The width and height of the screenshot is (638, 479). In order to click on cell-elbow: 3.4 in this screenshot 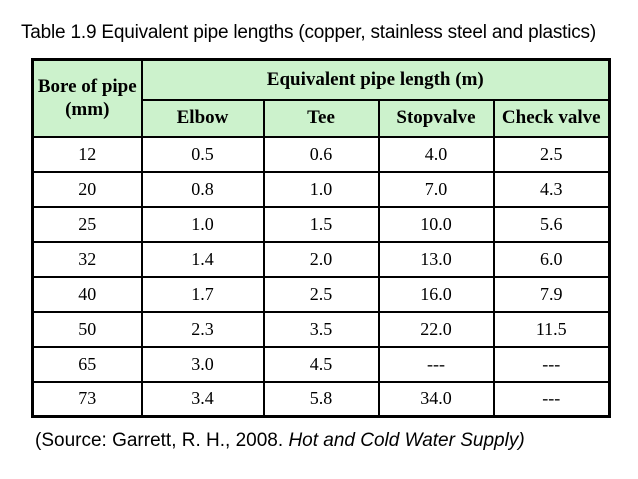, I will do `click(202, 399)`.